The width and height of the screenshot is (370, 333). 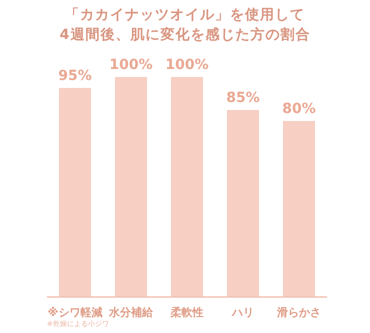 I want to click on x-tick-label: 水分補給, so click(x=131, y=312).